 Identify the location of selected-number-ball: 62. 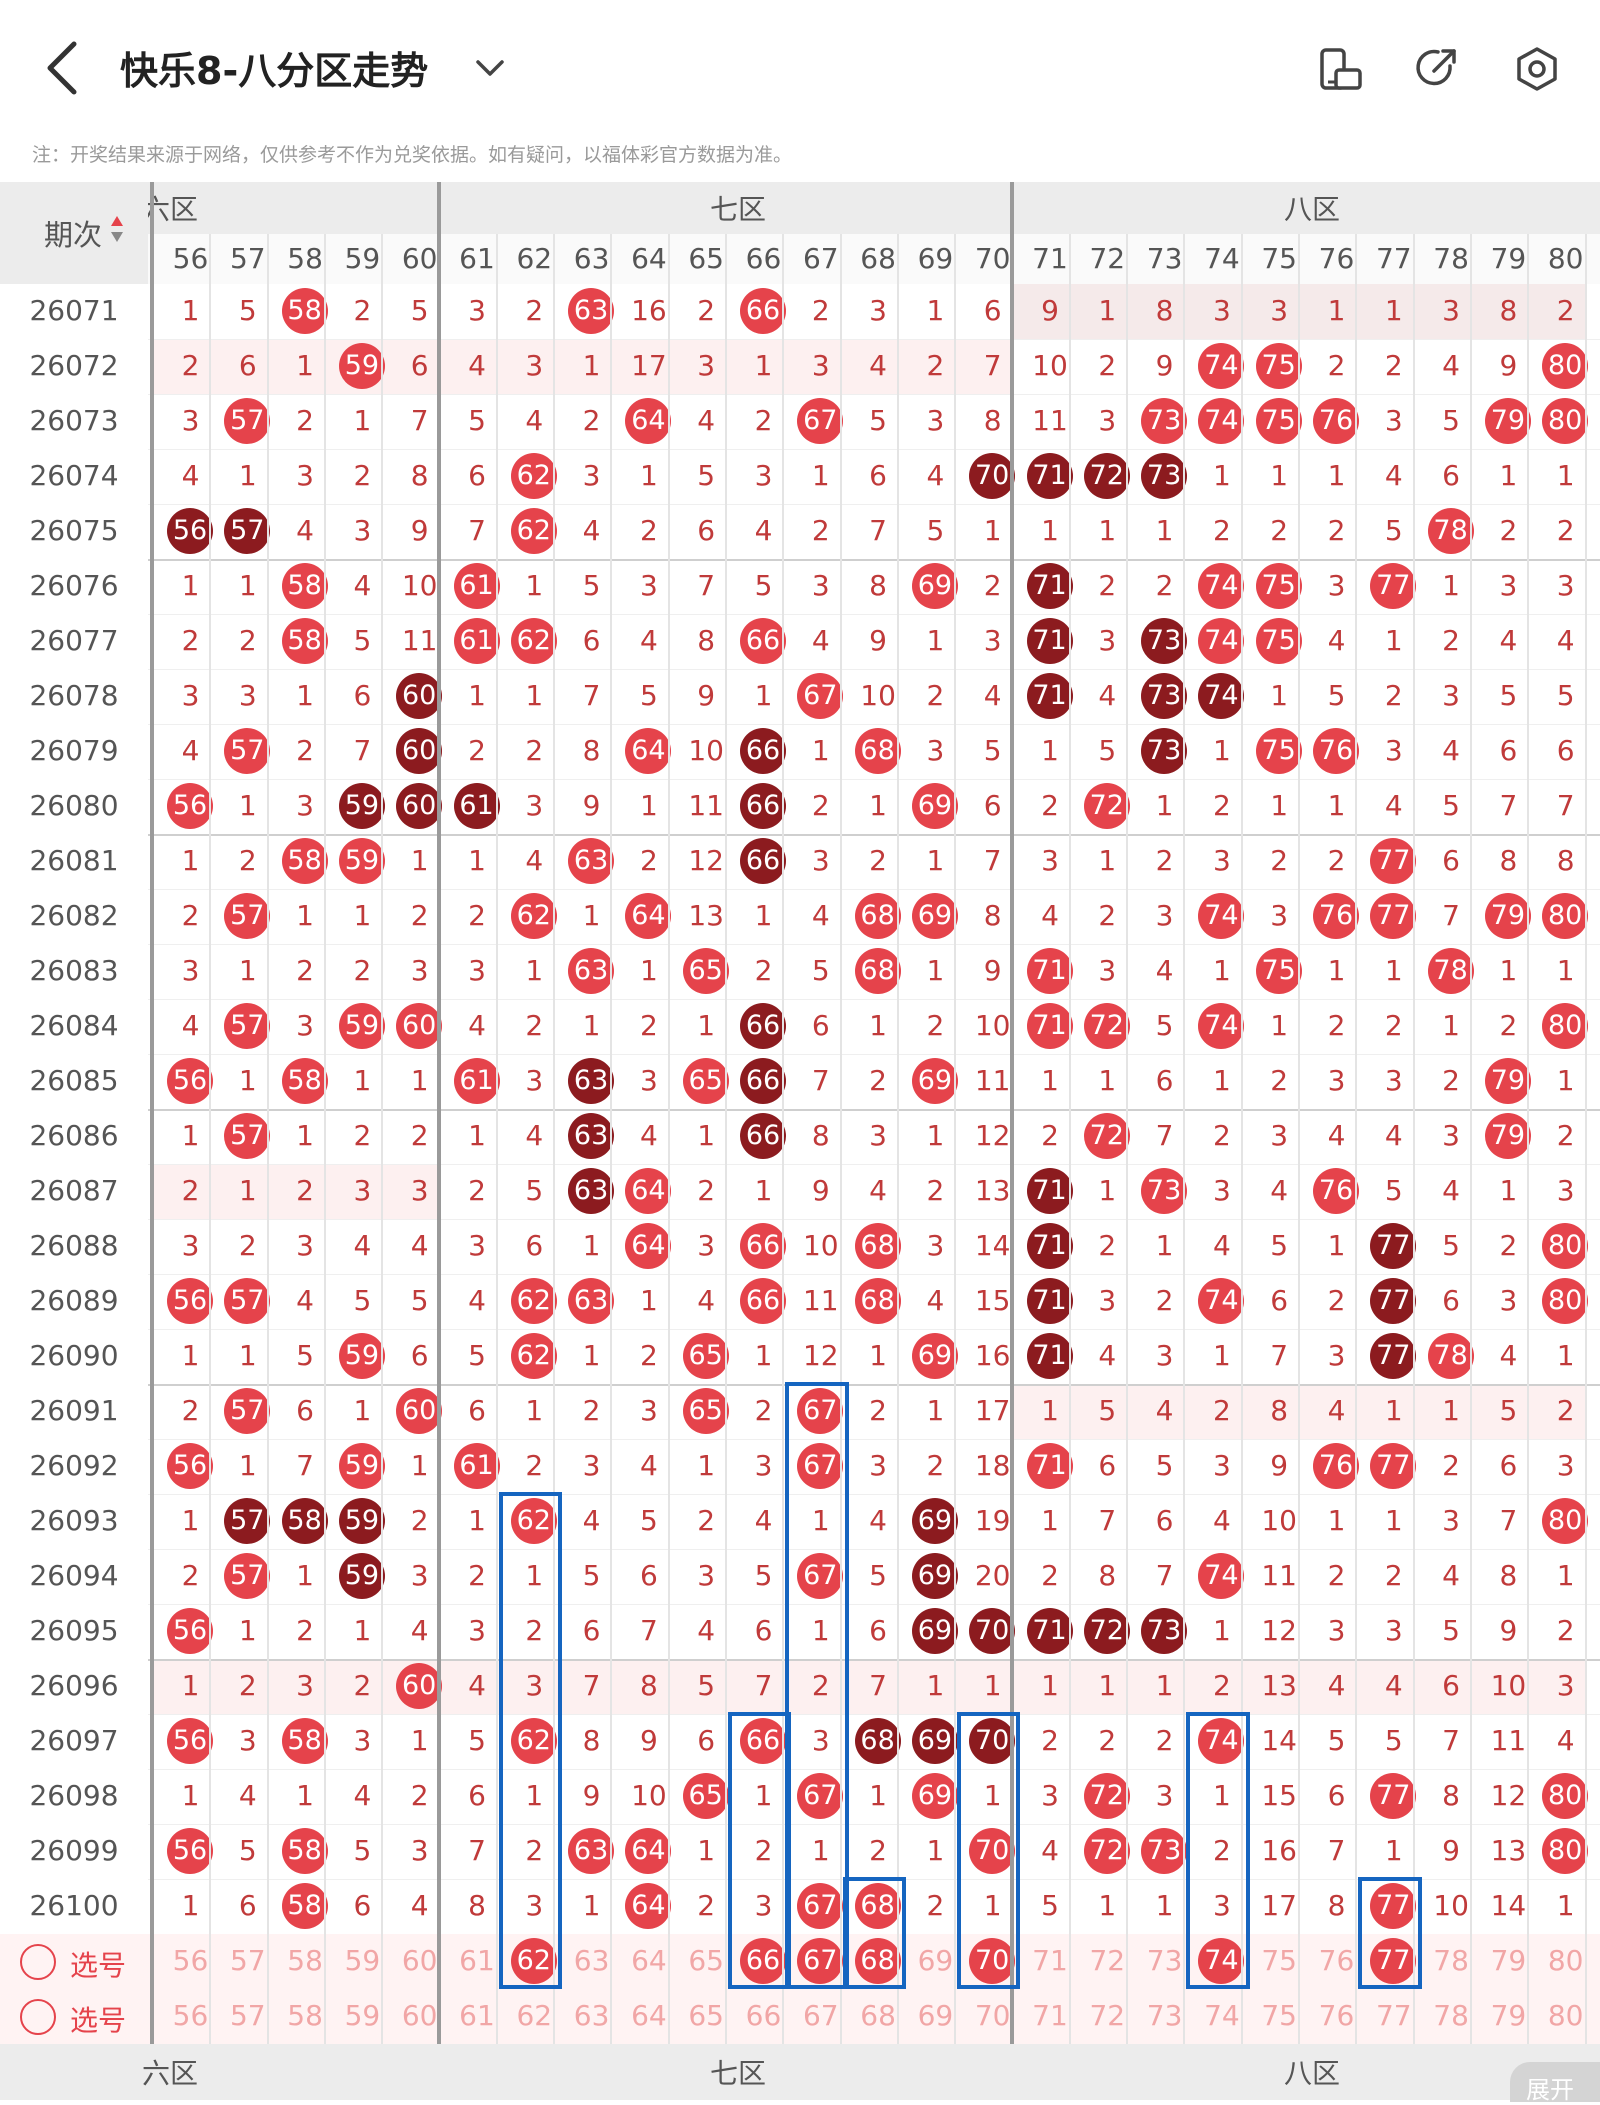
(533, 1961).